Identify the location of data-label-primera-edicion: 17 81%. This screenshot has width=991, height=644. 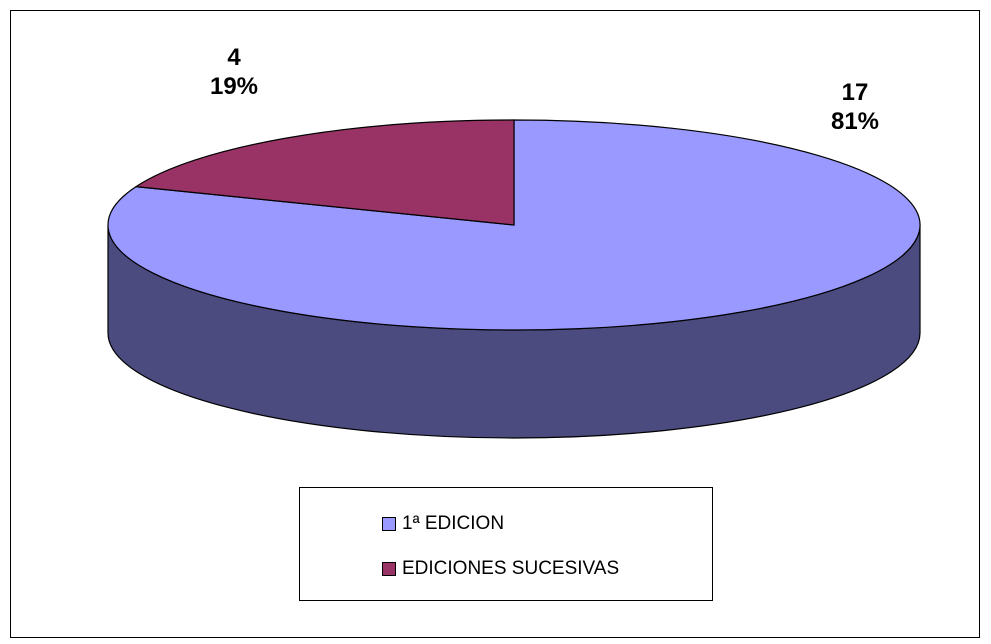
(855, 107).